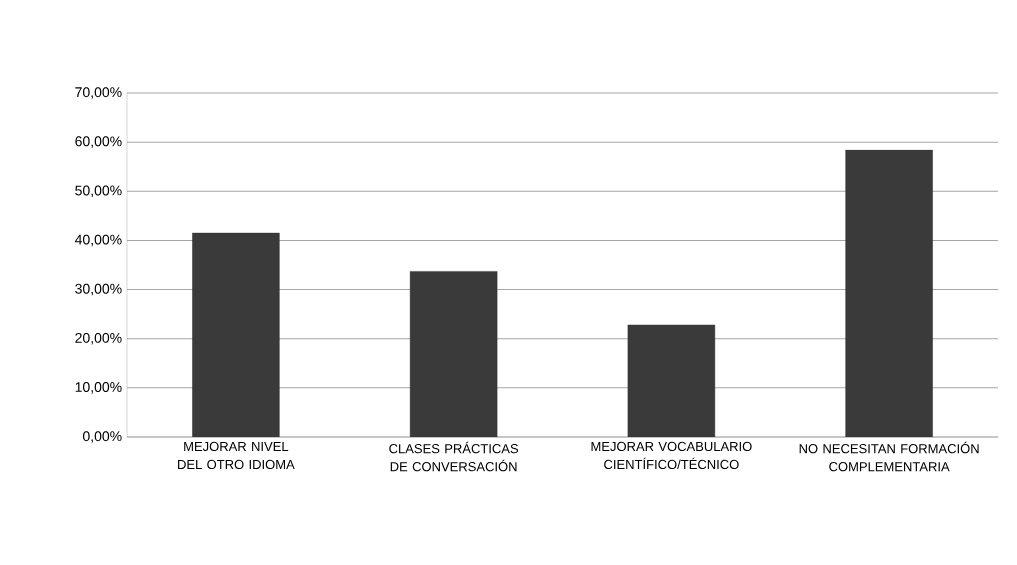 This screenshot has height=565, width=1017. I want to click on y-tick-label: 70,00%, so click(98, 93).